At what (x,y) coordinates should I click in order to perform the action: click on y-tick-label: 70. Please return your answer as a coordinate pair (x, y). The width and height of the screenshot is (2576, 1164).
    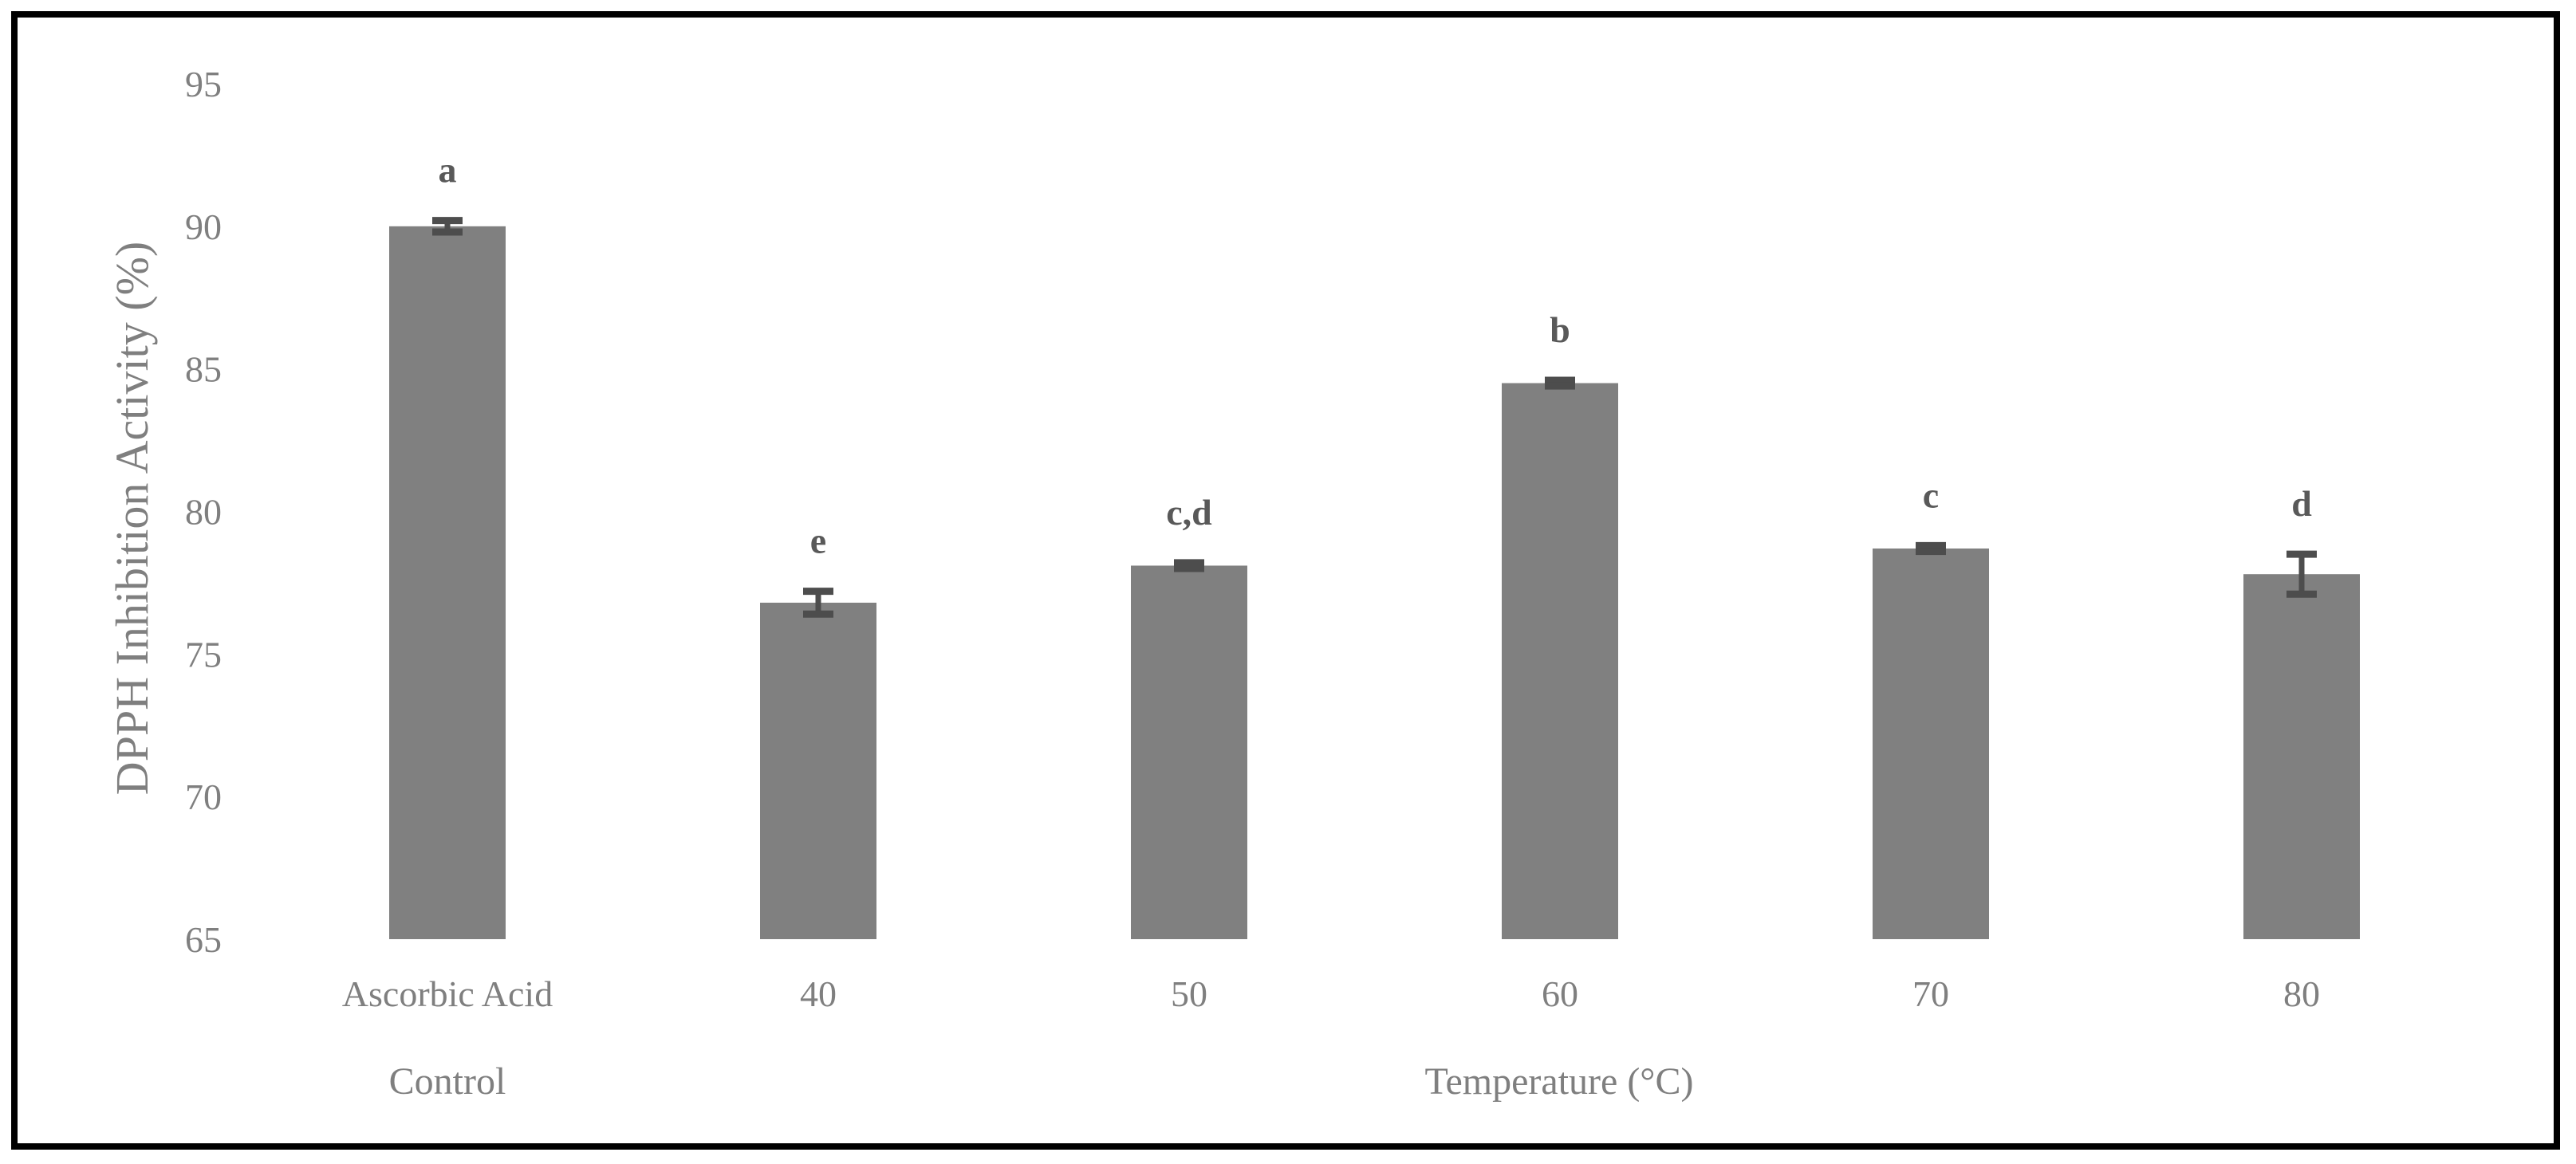
    Looking at the image, I should click on (203, 797).